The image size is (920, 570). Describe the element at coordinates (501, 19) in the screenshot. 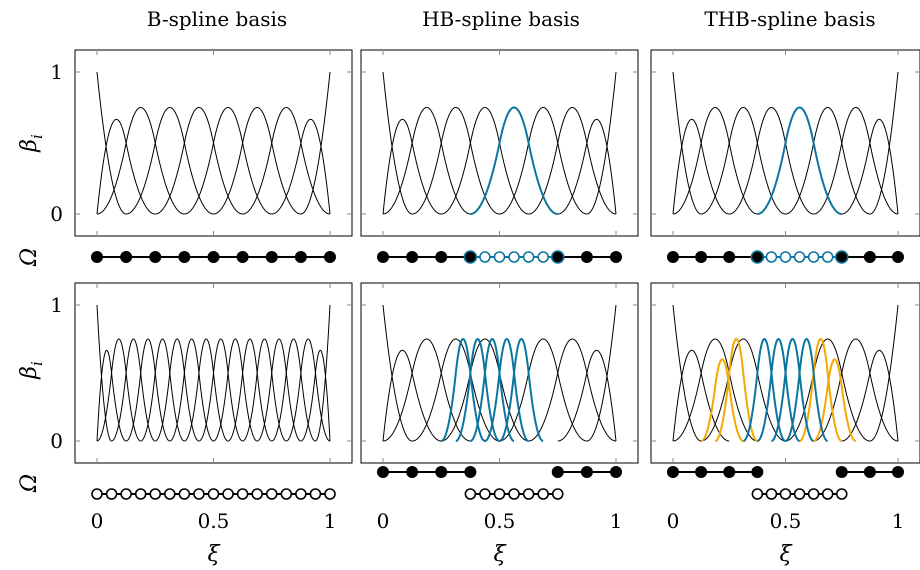

I see `column-title-hbspline: HB-spline basis` at that location.